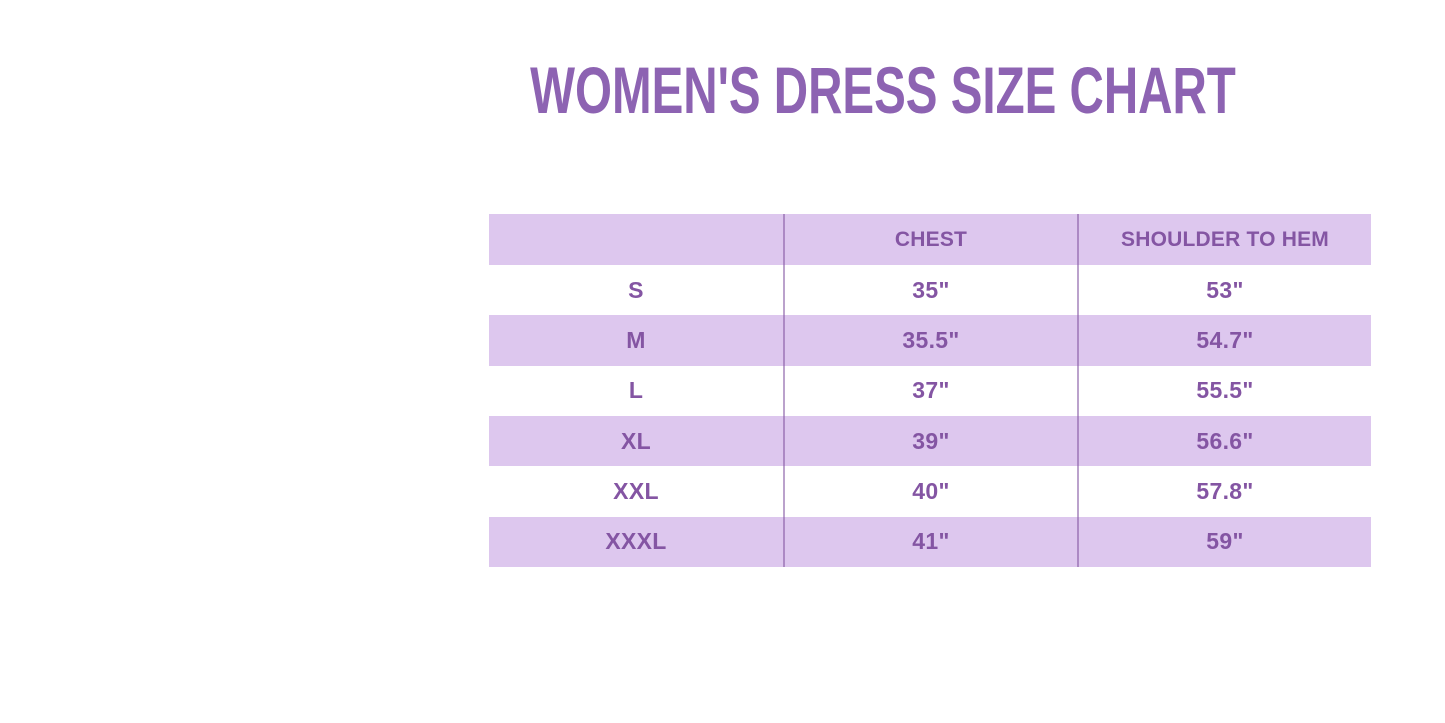 This screenshot has height=723, width=1445. Describe the element at coordinates (1224, 441) in the screenshot. I see `shoulder-to-hem-cell: 56.6"` at that location.